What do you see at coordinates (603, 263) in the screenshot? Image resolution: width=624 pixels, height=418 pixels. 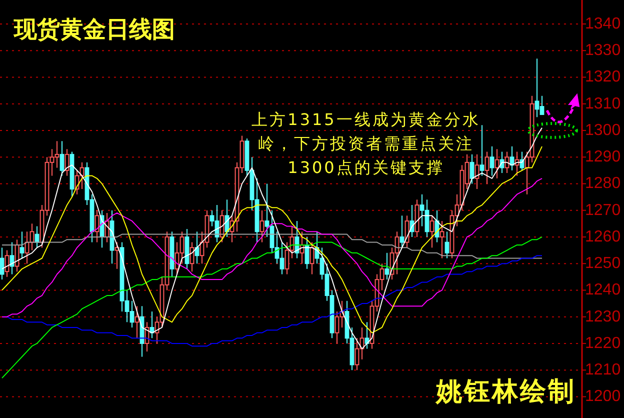 I see `y-tick-label: 1250` at bounding box center [603, 263].